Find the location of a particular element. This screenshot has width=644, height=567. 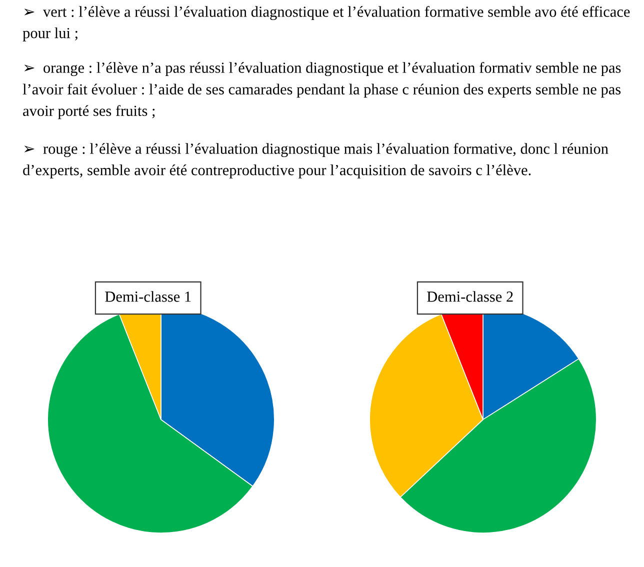

chart-title: Demi-classe 2 is located at coordinates (470, 296).